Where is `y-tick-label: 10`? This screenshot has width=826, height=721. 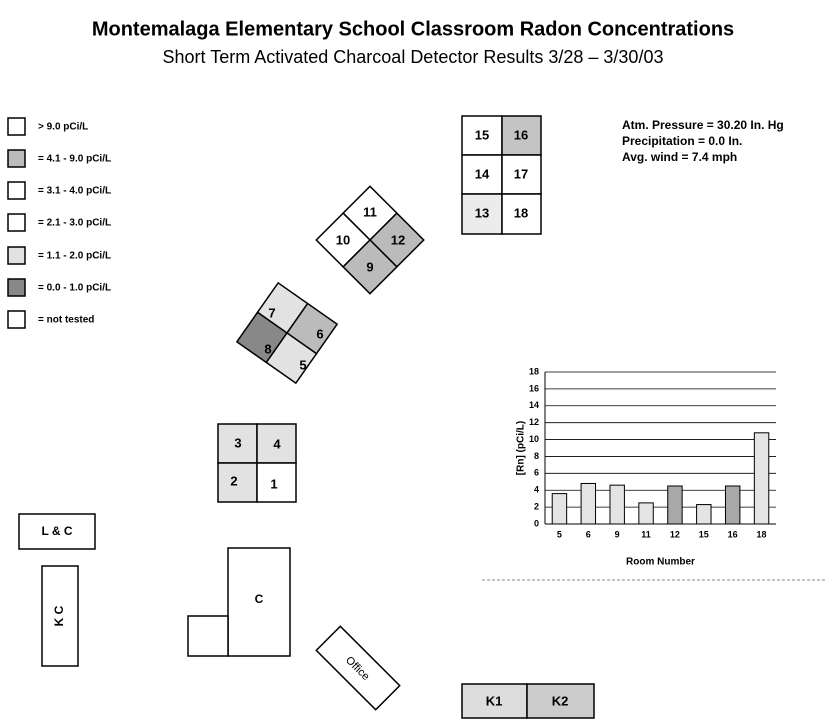 y-tick-label: 10 is located at coordinates (534, 439).